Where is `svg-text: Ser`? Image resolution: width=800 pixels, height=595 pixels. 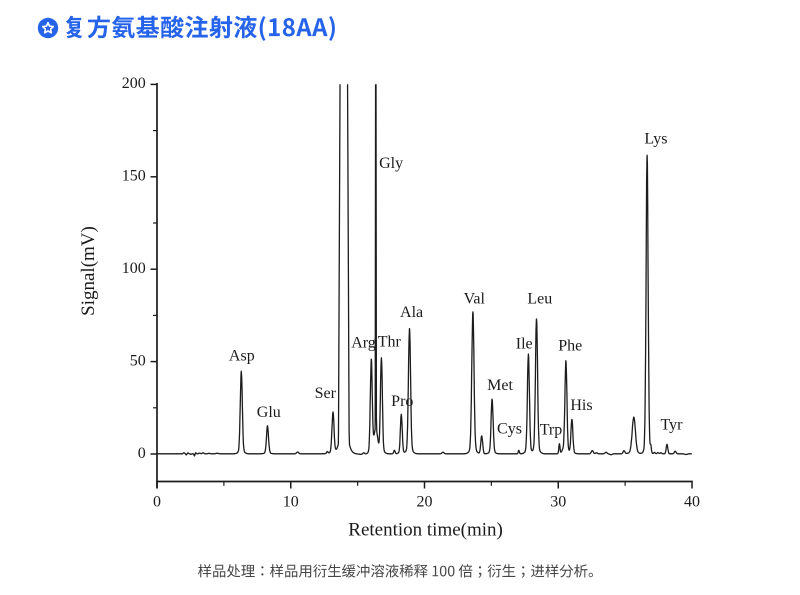 svg-text: Ser is located at coordinates (326, 393).